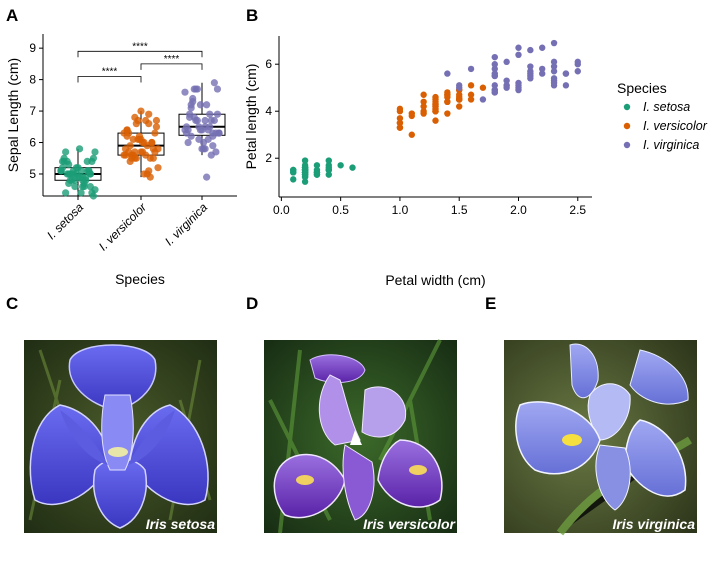 The image size is (720, 576). What do you see at coordinates (32, 48) in the screenshot?
I see `y-tick-label: 9` at bounding box center [32, 48].